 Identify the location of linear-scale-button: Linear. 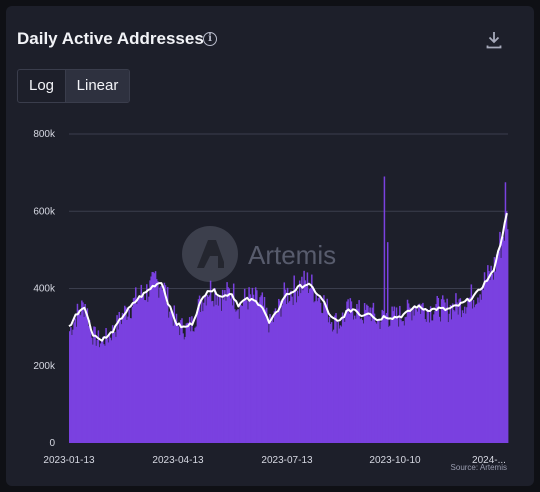
(97, 86).